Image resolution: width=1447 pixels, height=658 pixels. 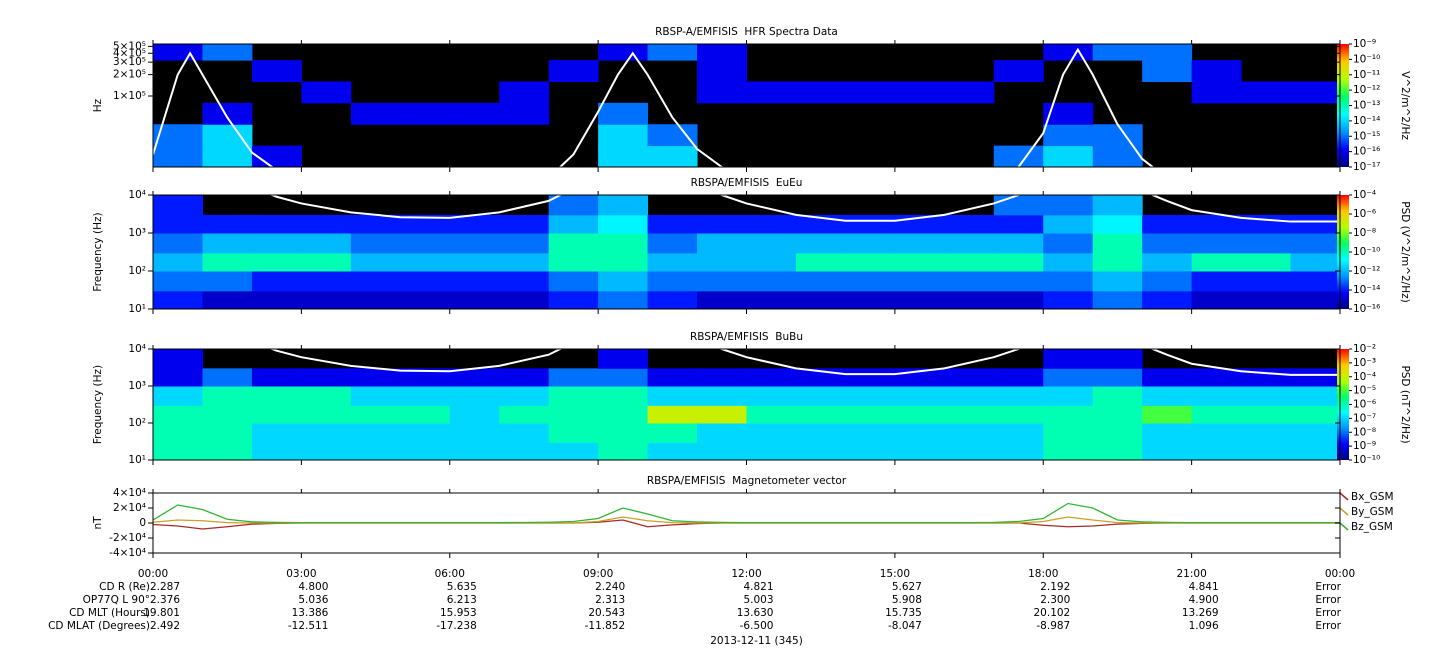 What do you see at coordinates (313, 587) in the screenshot?
I see `table-cell: 4.800` at bounding box center [313, 587].